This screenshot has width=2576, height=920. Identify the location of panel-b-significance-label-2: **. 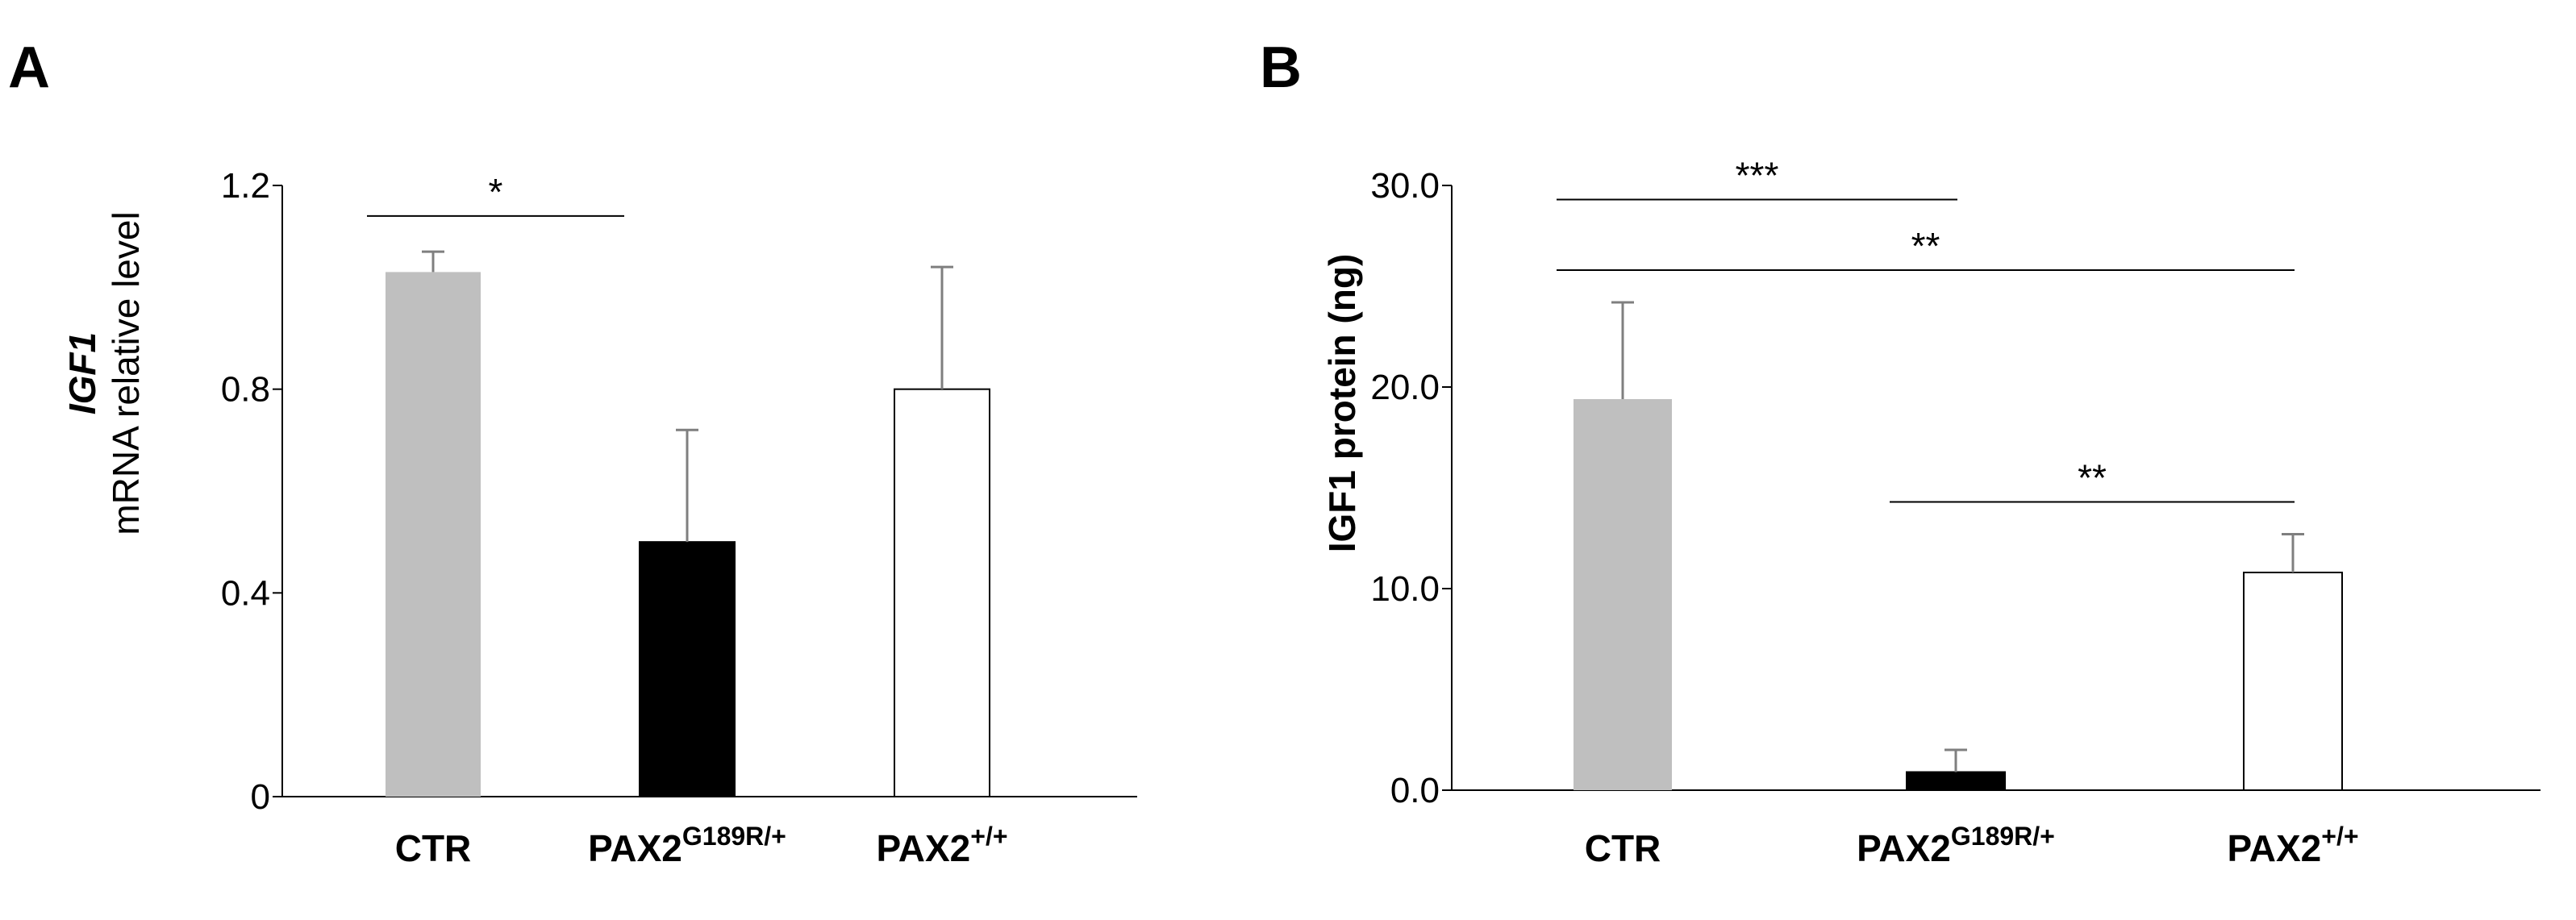
(1925, 246).